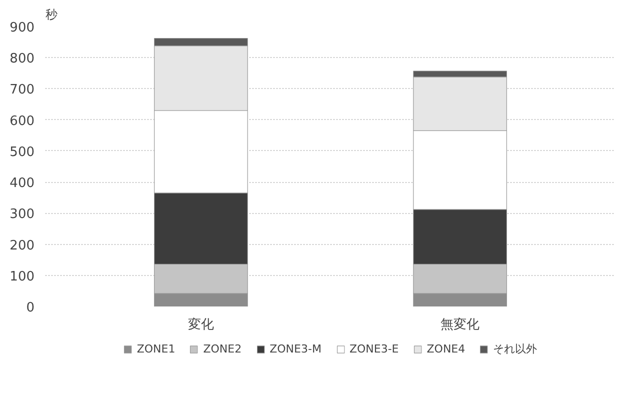 The width and height of the screenshot is (643, 406). What do you see at coordinates (22, 276) in the screenshot?
I see `y-tick-label: 100` at bounding box center [22, 276].